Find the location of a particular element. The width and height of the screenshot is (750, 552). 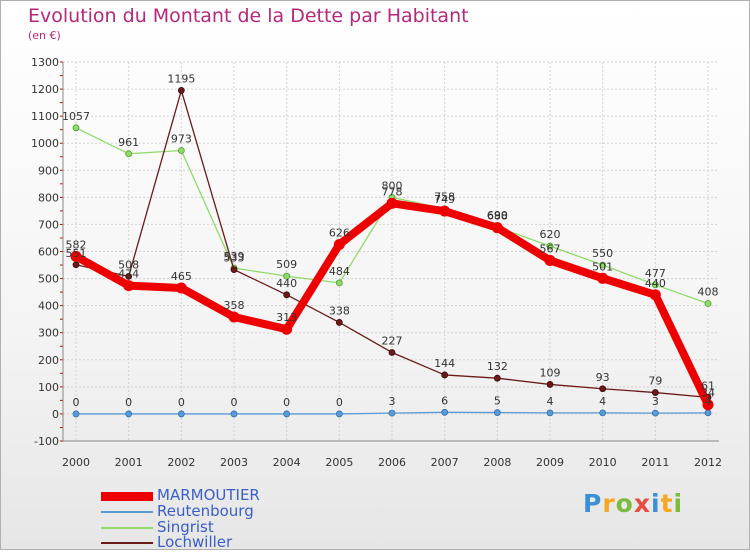

data-label-singrist: 539 is located at coordinates (234, 256).